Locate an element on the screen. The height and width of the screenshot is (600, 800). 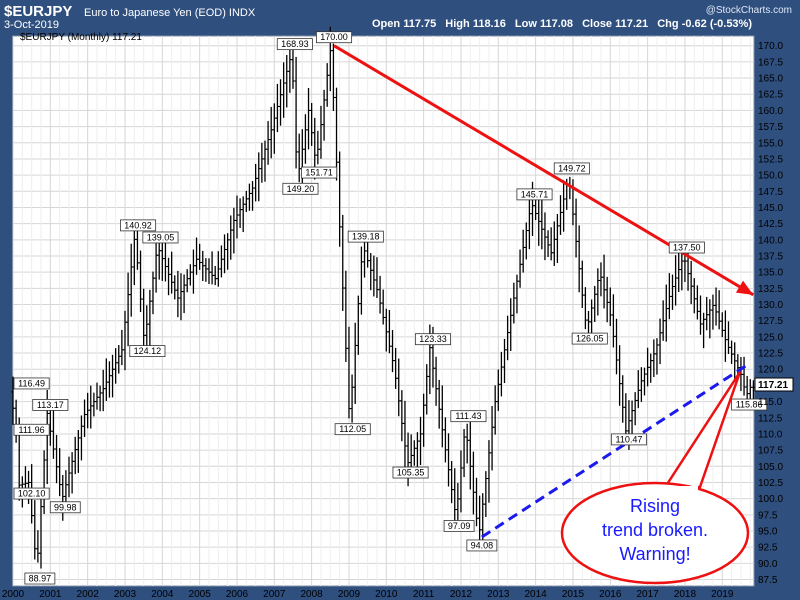
svg-text: 94.08 is located at coordinates (482, 545).